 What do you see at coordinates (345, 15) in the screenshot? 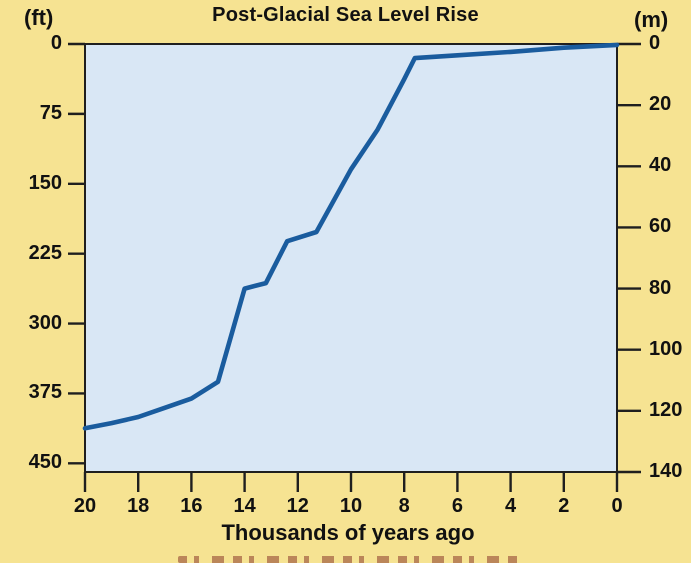
I see `chart-title: Post-Glacial Sea Level Rise` at bounding box center [345, 15].